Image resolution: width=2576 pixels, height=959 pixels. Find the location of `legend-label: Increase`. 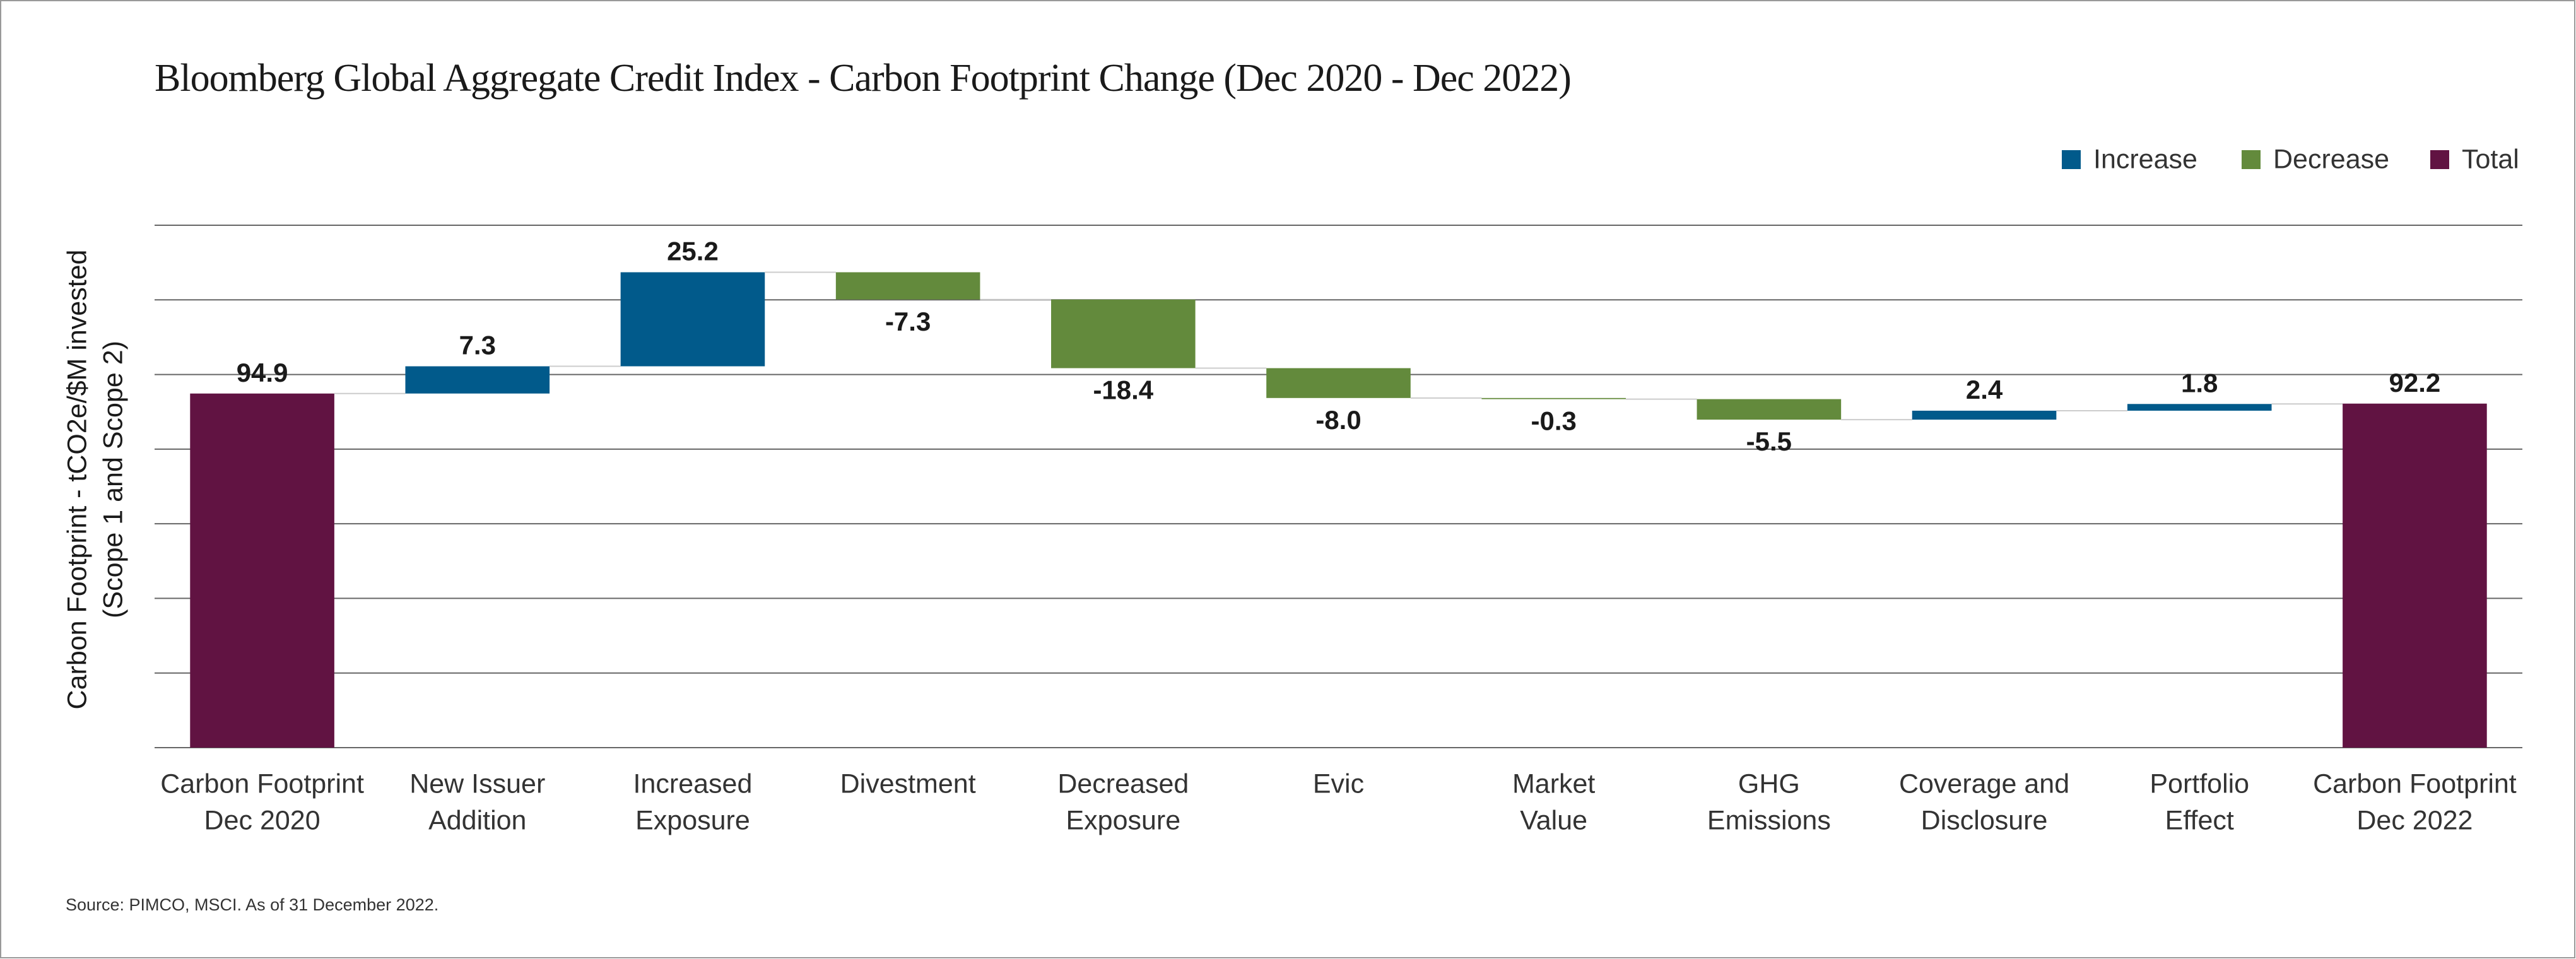

legend-label: Increase is located at coordinates (2145, 159).